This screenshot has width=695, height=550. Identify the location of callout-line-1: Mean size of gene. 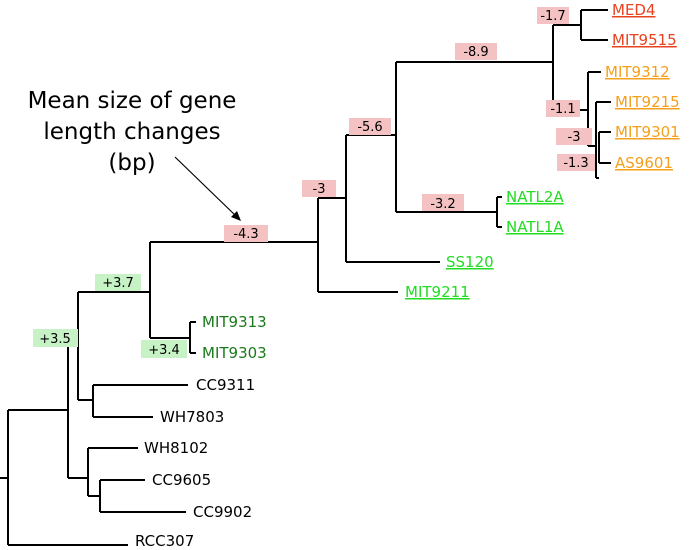
(132, 101).